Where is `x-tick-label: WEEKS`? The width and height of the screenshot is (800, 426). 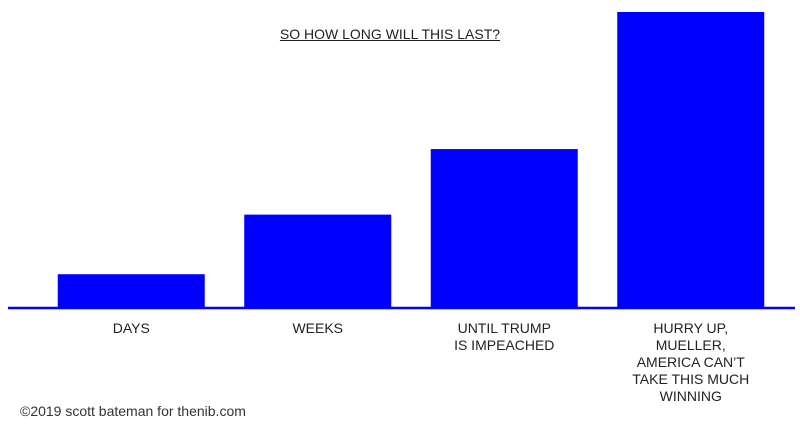 x-tick-label: WEEKS is located at coordinates (318, 328).